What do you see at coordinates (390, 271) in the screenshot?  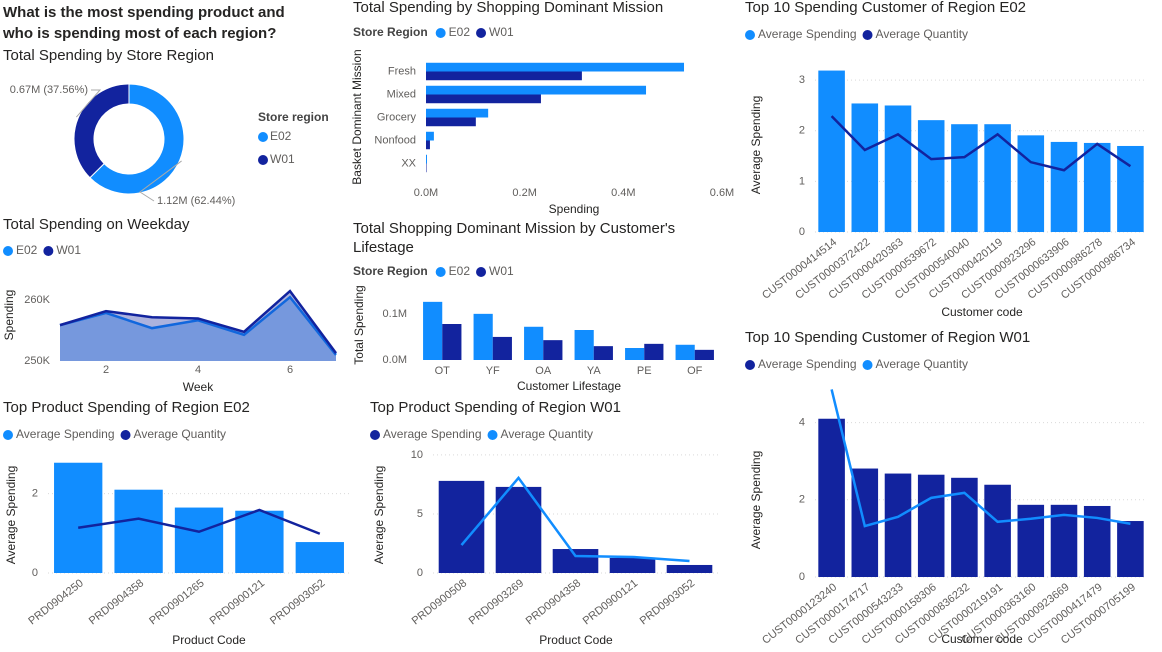 I see `legend-title: Store Region` at bounding box center [390, 271].